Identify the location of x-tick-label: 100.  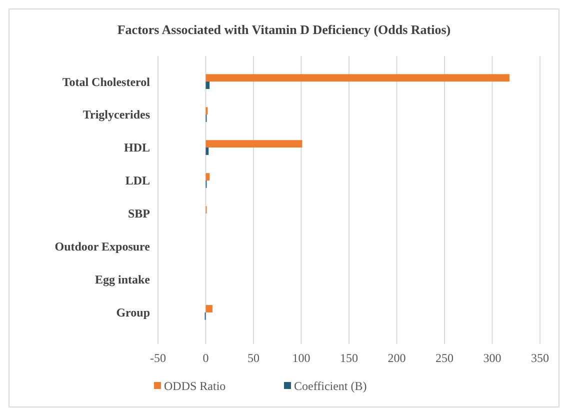
(301, 358).